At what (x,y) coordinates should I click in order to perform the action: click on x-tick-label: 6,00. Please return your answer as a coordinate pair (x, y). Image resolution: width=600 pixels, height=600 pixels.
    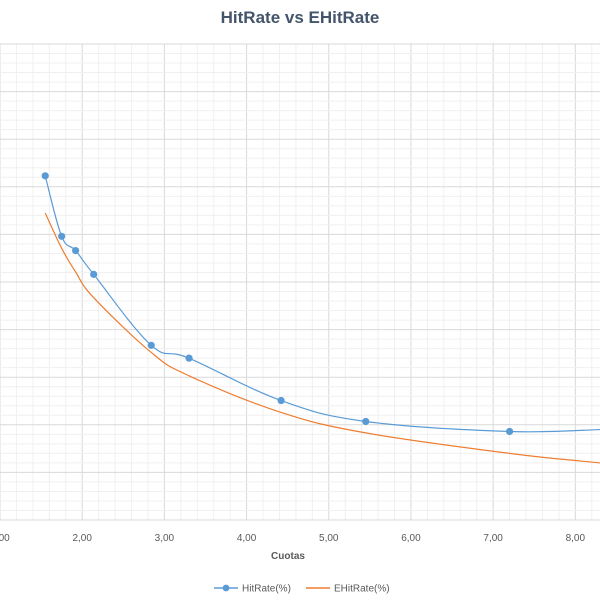
    Looking at the image, I should click on (411, 538).